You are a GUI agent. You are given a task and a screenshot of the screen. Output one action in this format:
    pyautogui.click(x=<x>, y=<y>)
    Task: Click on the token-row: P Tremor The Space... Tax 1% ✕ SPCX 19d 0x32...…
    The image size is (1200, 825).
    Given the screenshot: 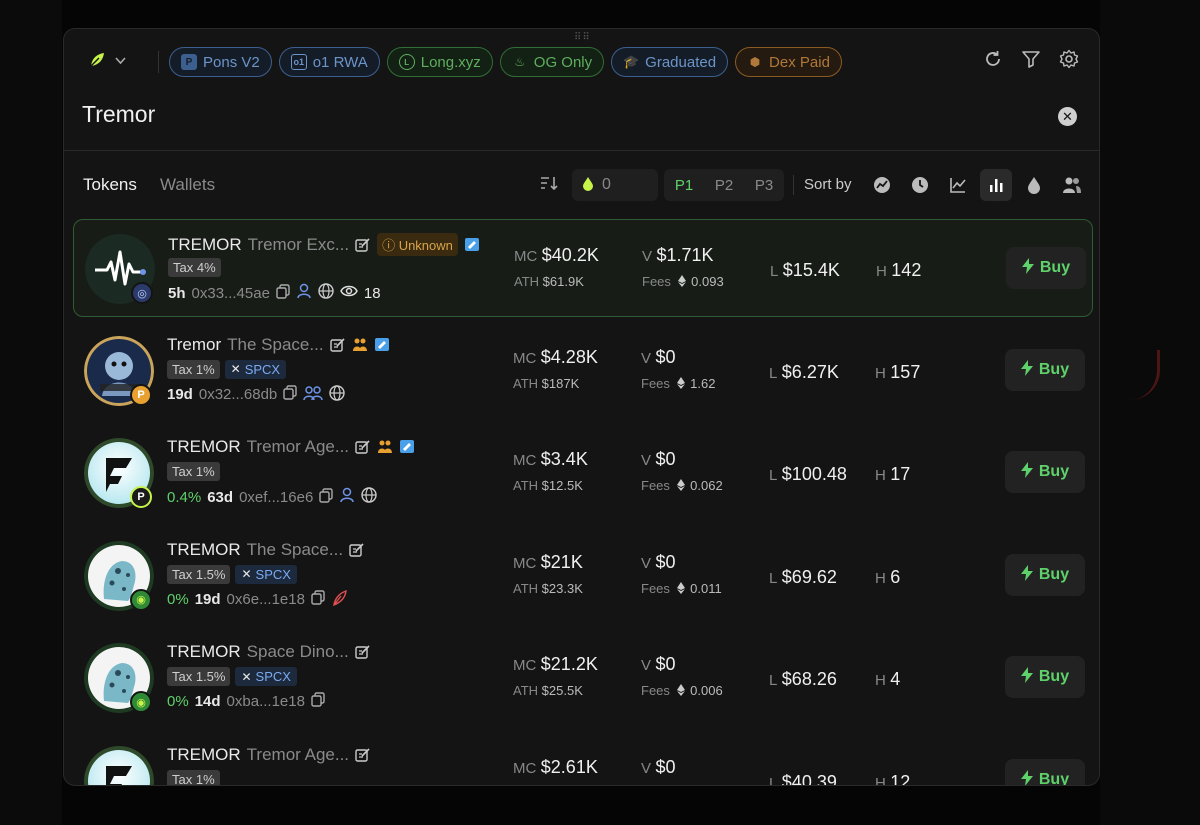 What is the action you would take?
    pyautogui.click(x=583, y=371)
    